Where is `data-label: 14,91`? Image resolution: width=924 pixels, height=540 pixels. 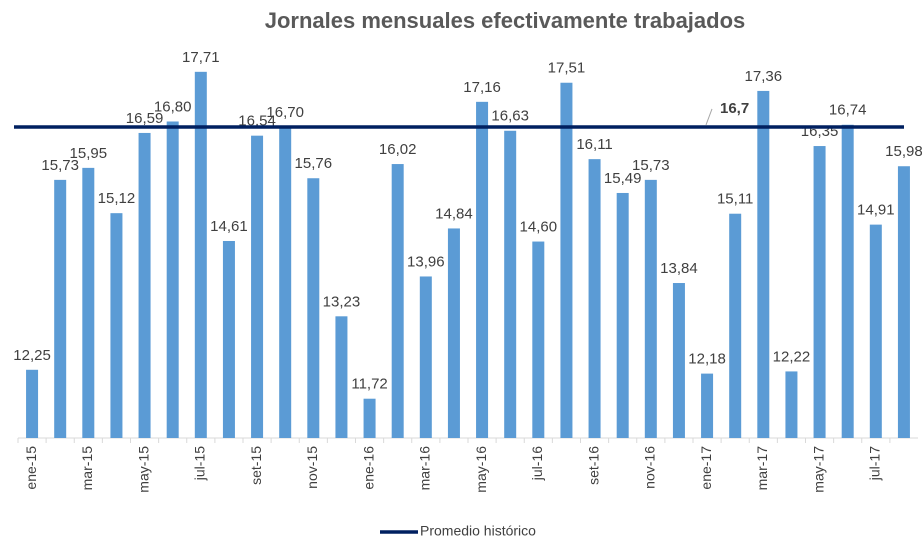
data-label: 14,91 is located at coordinates (876, 210).